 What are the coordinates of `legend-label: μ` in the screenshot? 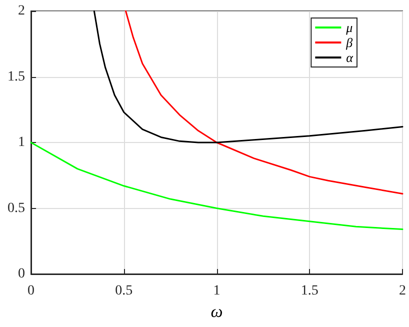 It's located at (349, 27).